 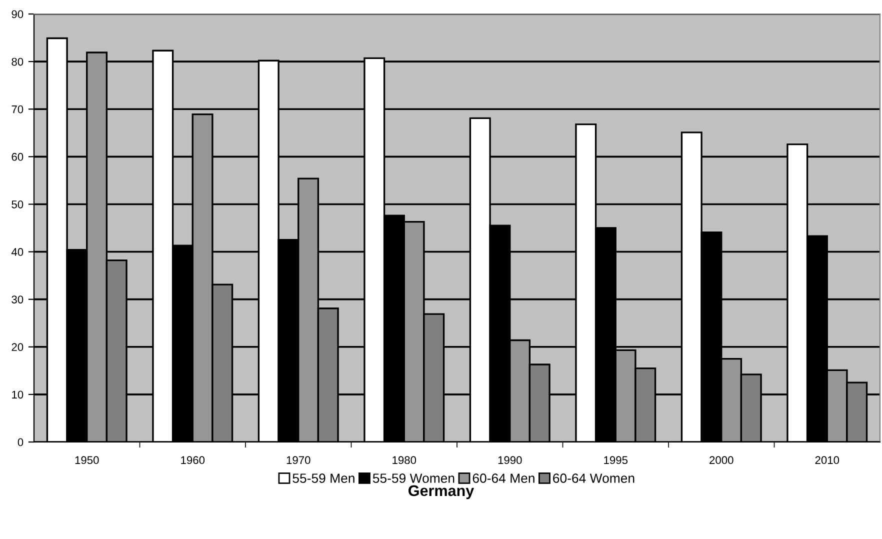 I want to click on y-tick-label: 20, so click(x=18, y=347).